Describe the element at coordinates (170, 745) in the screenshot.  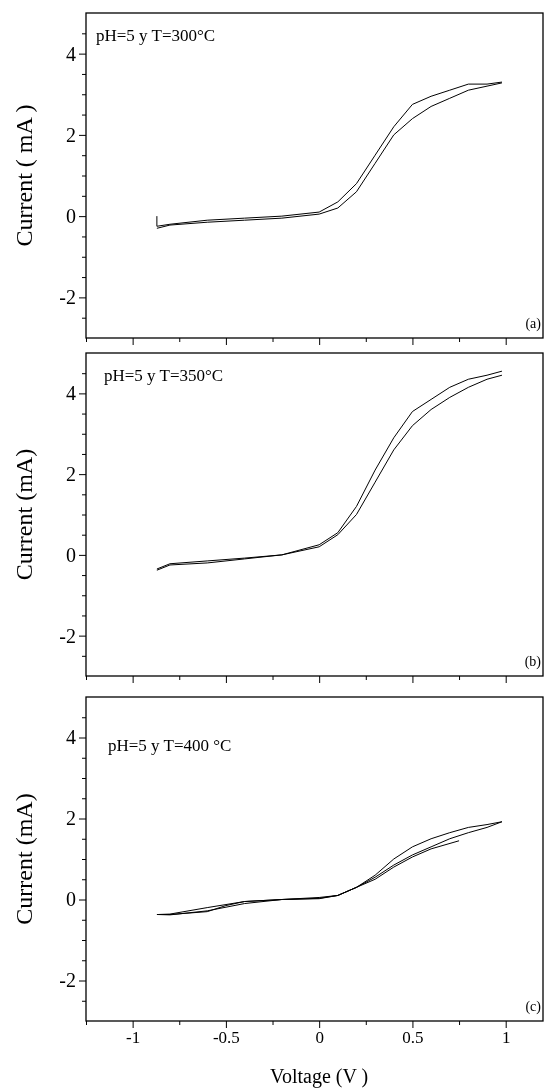
I see `annotation: pH=5 y T=400 °C` at that location.